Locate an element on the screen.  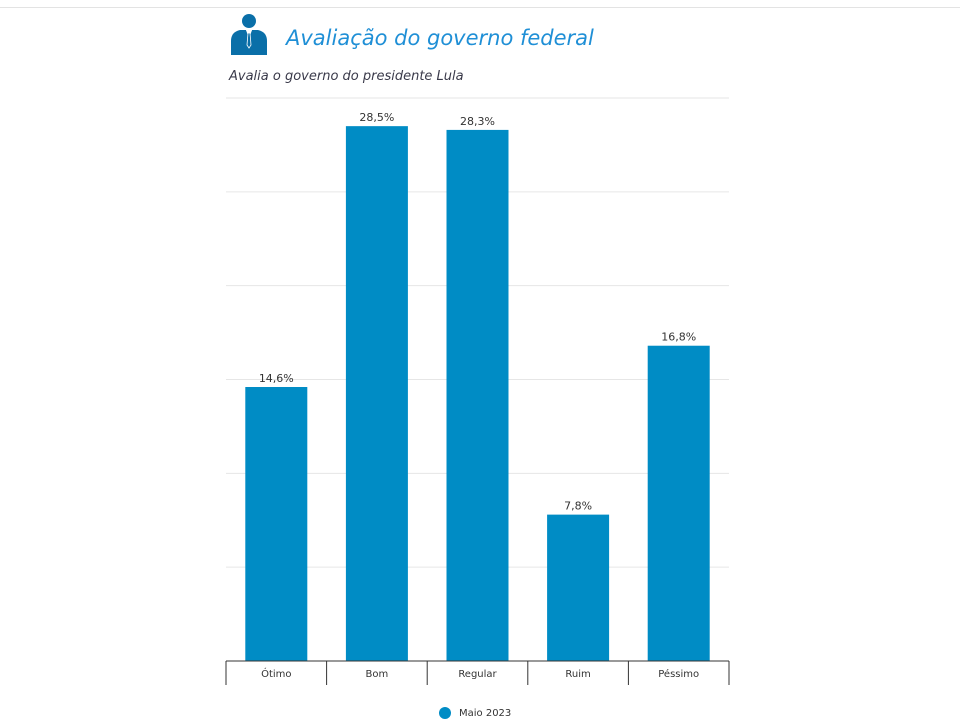
x-tick-label: Ótimo is located at coordinates (276, 673).